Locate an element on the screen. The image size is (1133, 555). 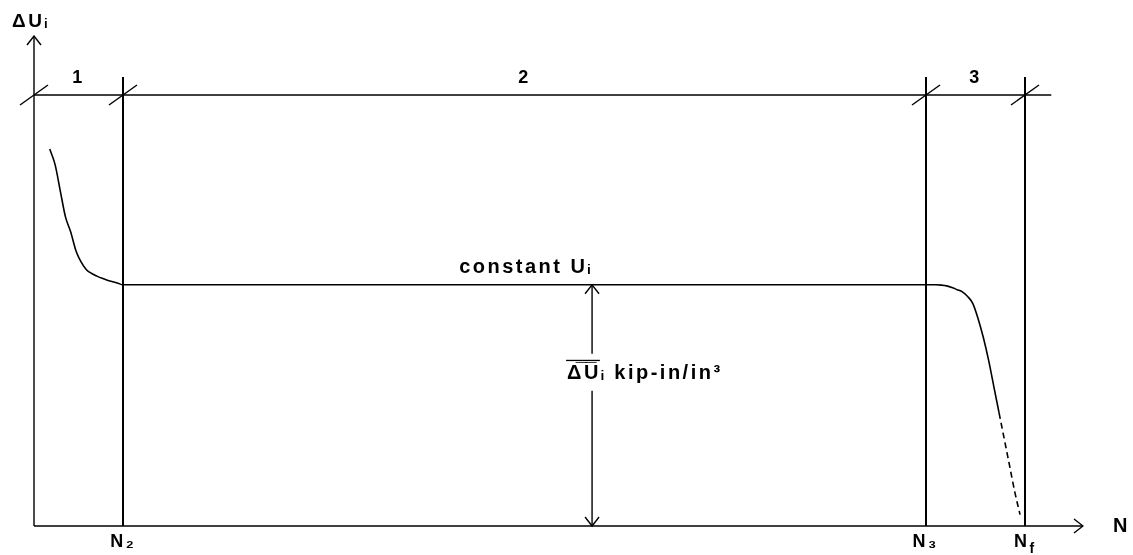
x-tick-label: N₃ is located at coordinates (925, 541).